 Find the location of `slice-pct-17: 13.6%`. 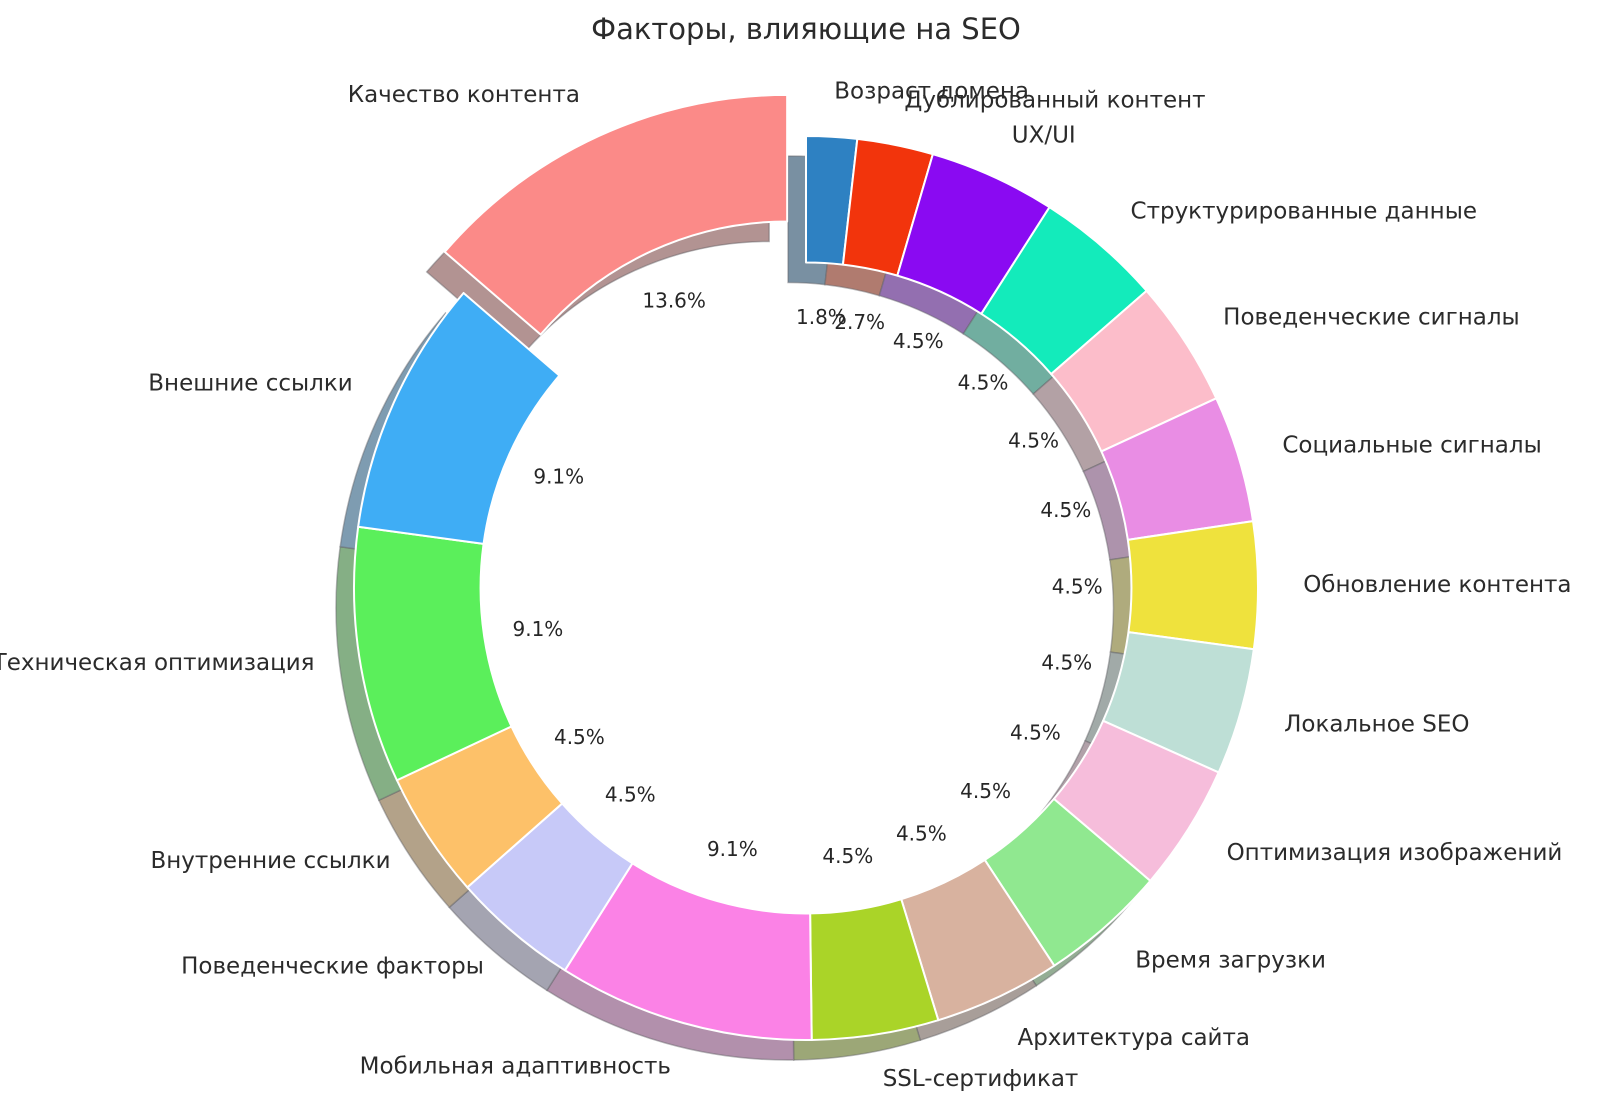

slice-pct-17: 13.6% is located at coordinates (674, 300).